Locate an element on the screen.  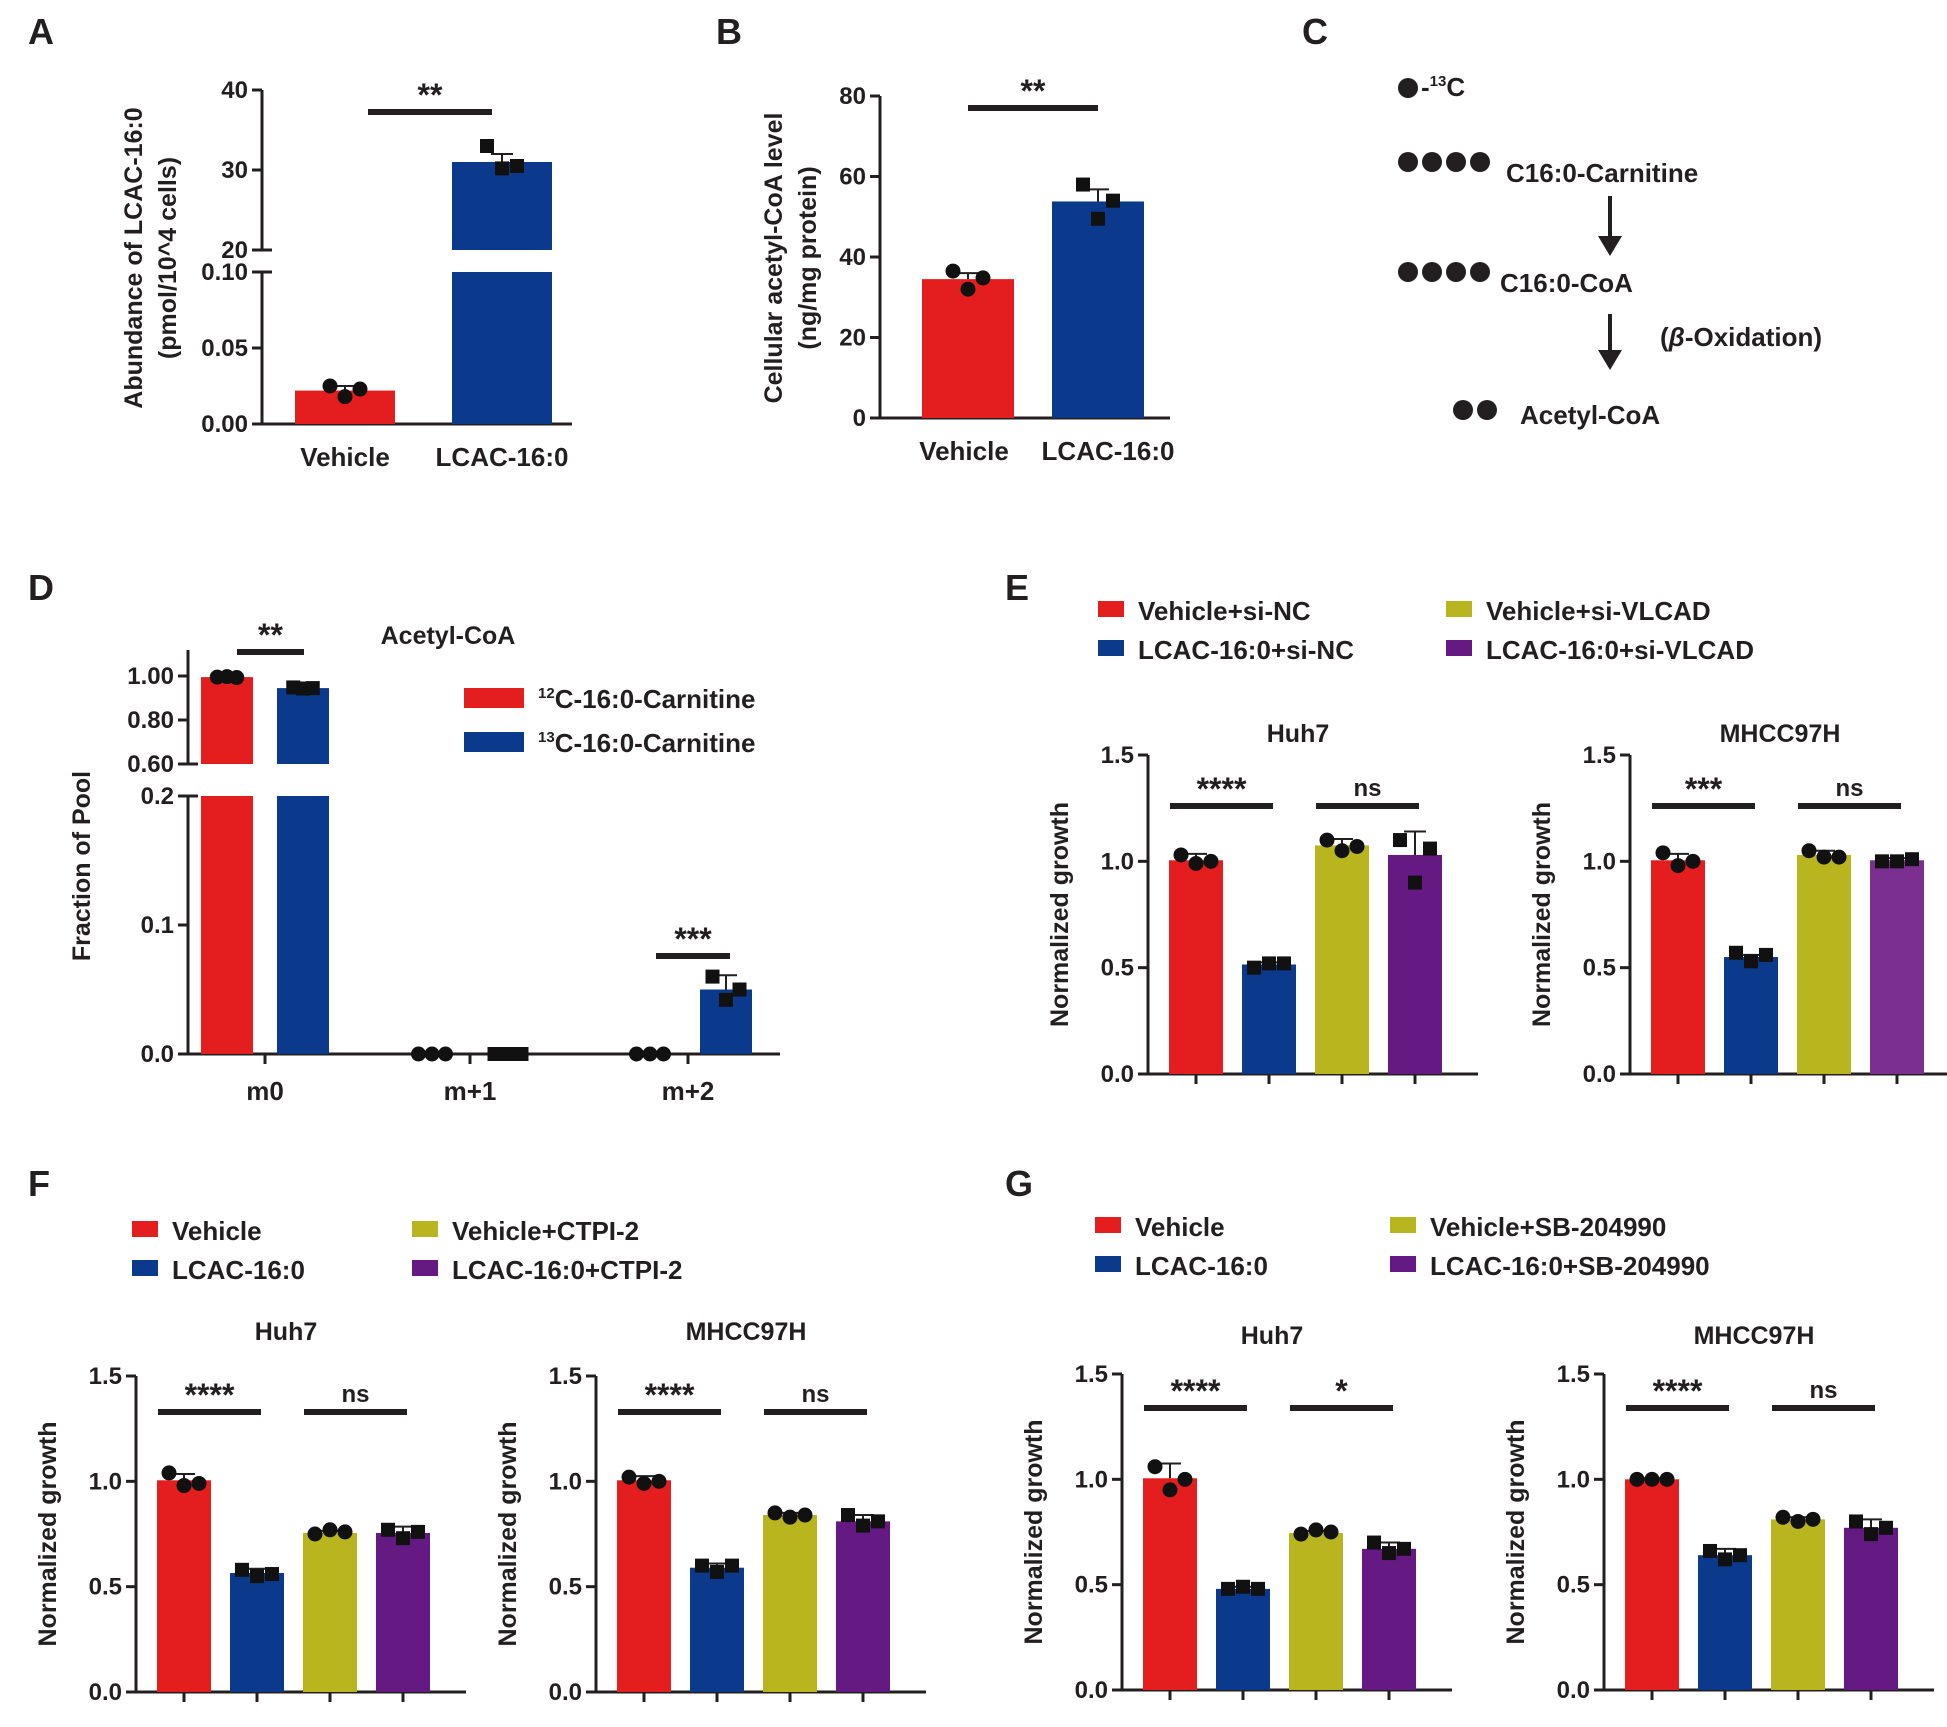
y-tick-label: 0.2 is located at coordinates (157, 796).